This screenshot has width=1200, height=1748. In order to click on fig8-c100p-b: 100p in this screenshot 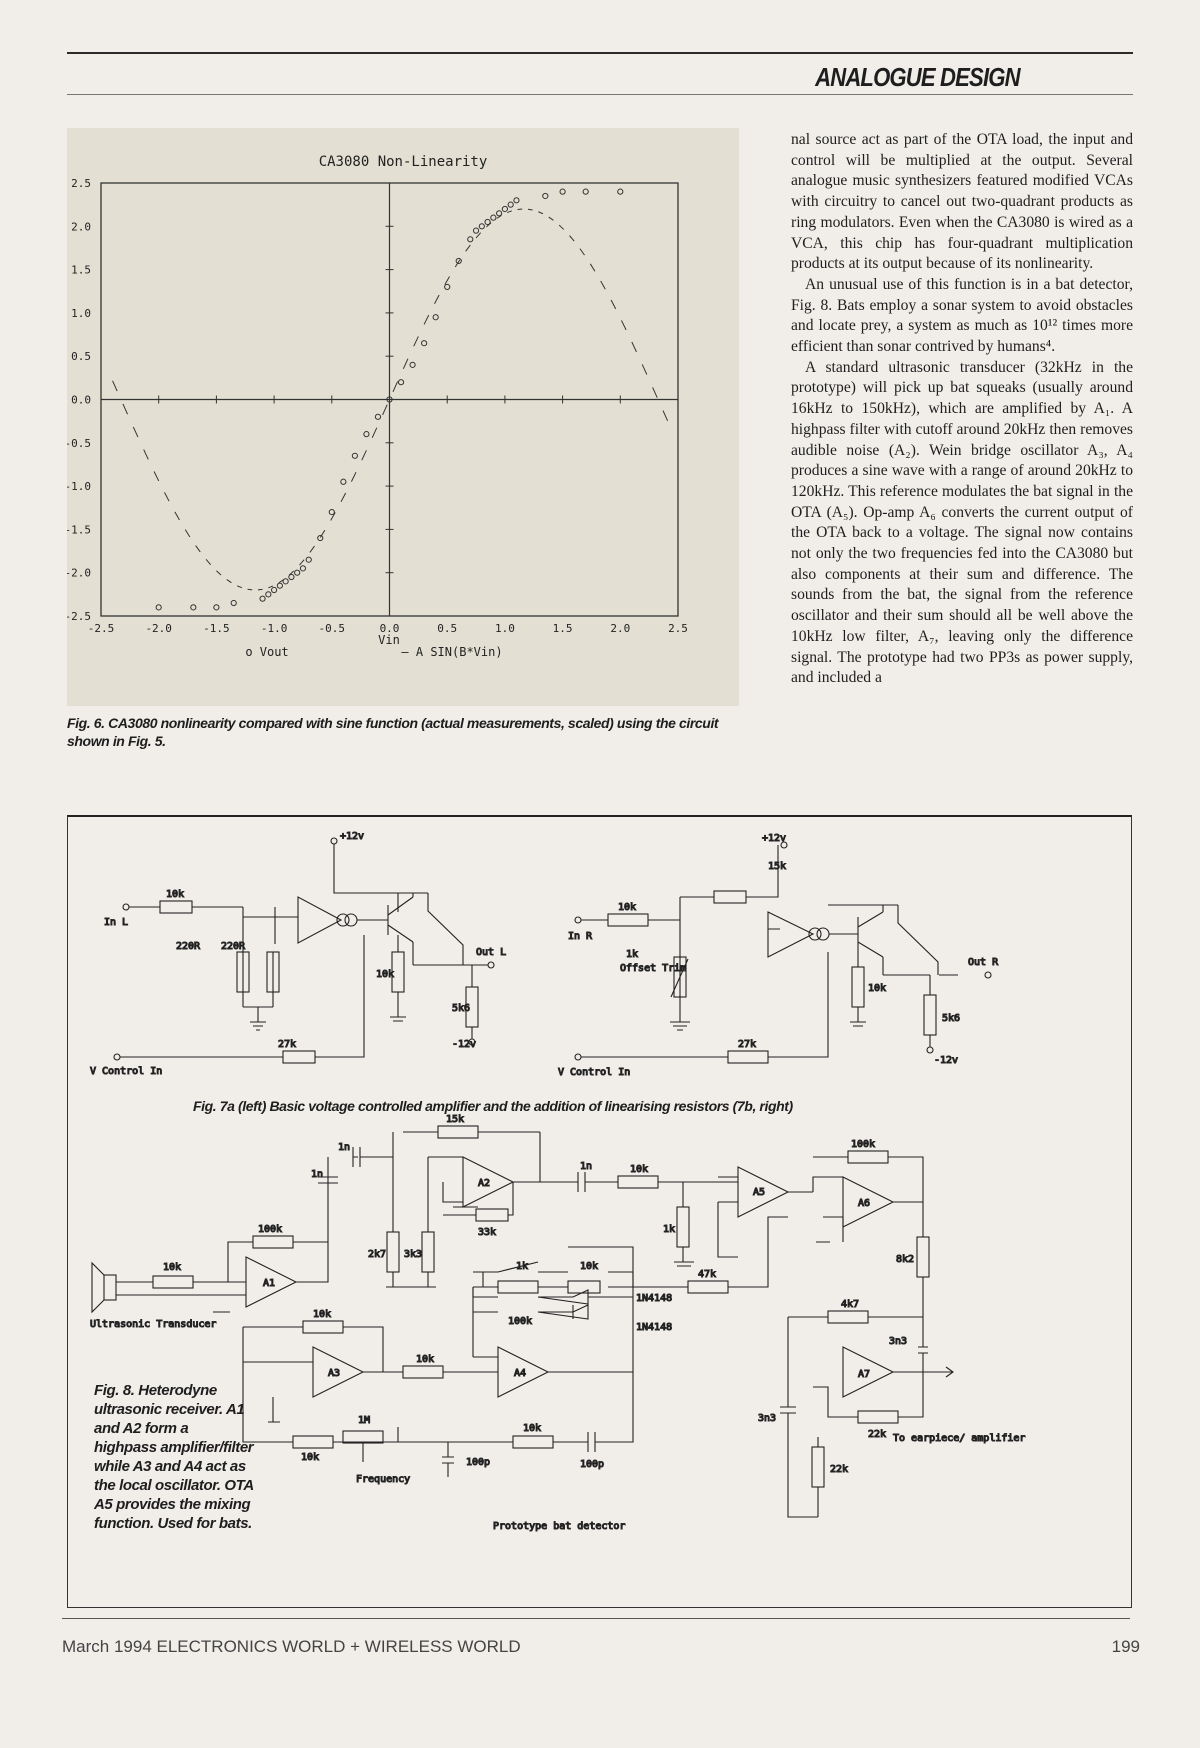, I will do `click(592, 1464)`.